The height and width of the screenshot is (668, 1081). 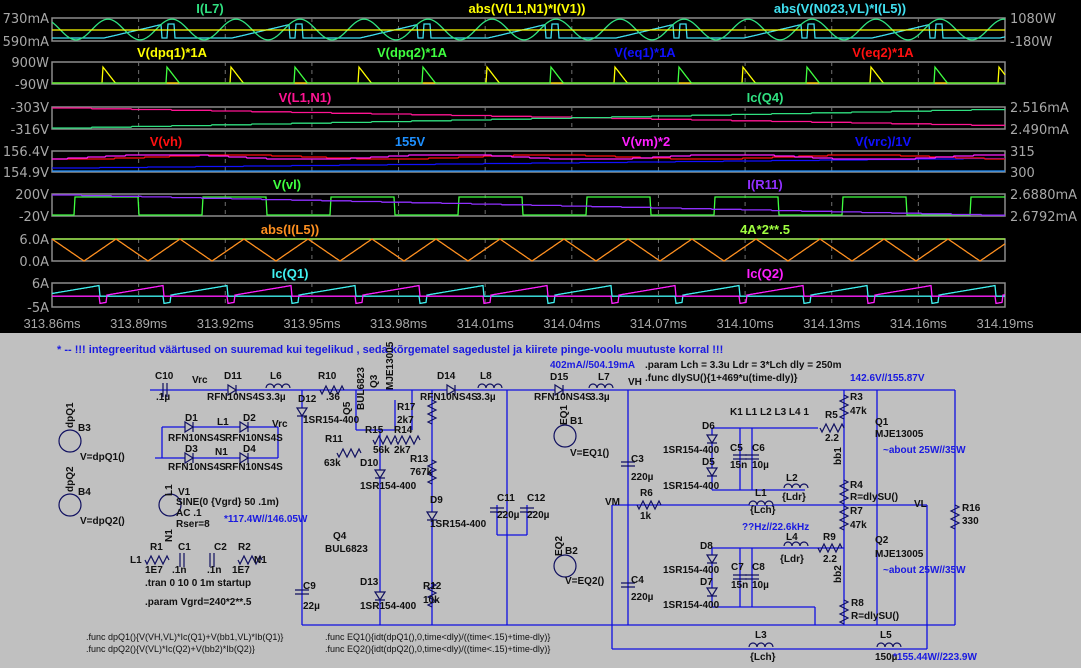 What do you see at coordinates (924, 450) in the screenshot?
I see `measurement-annotation: ~about 25W//35W` at bounding box center [924, 450].